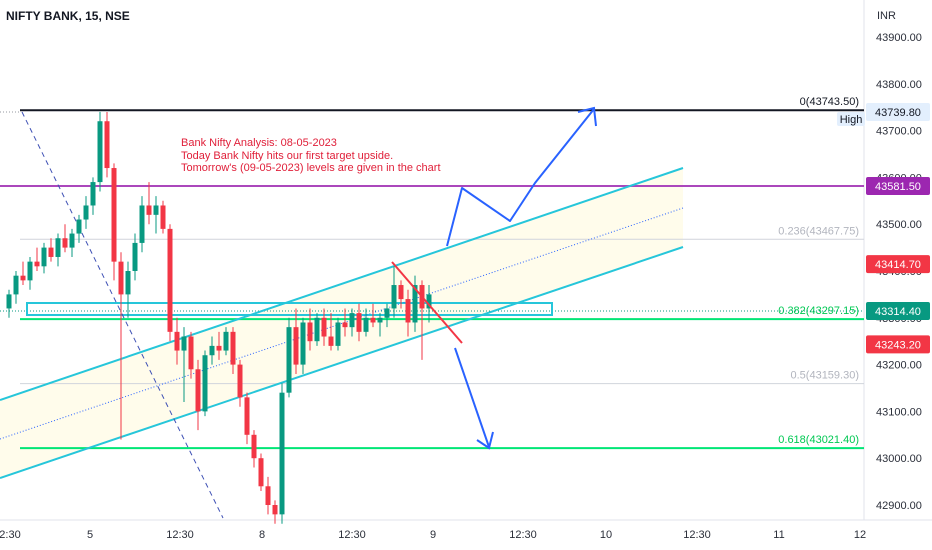 The height and width of the screenshot is (550, 932). I want to click on time-tick-label: 2:30, so click(10, 535).